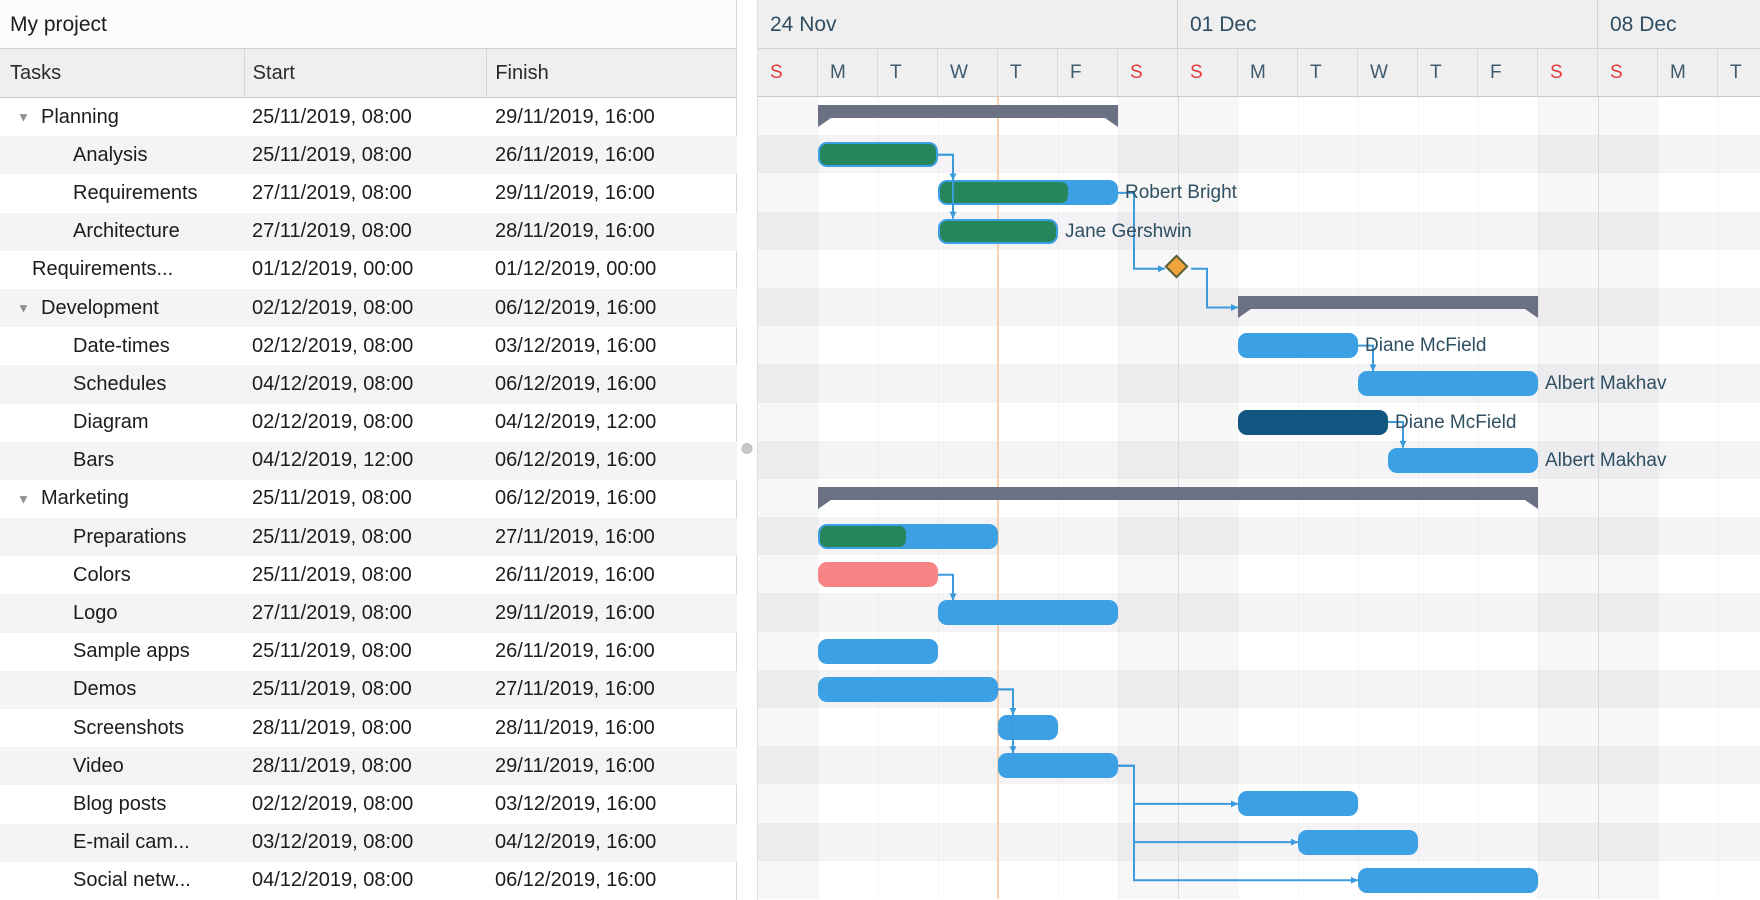 Image resolution: width=1760 pixels, height=900 pixels. I want to click on task-finish-date: 26/11/2019, 16:00, so click(575, 651).